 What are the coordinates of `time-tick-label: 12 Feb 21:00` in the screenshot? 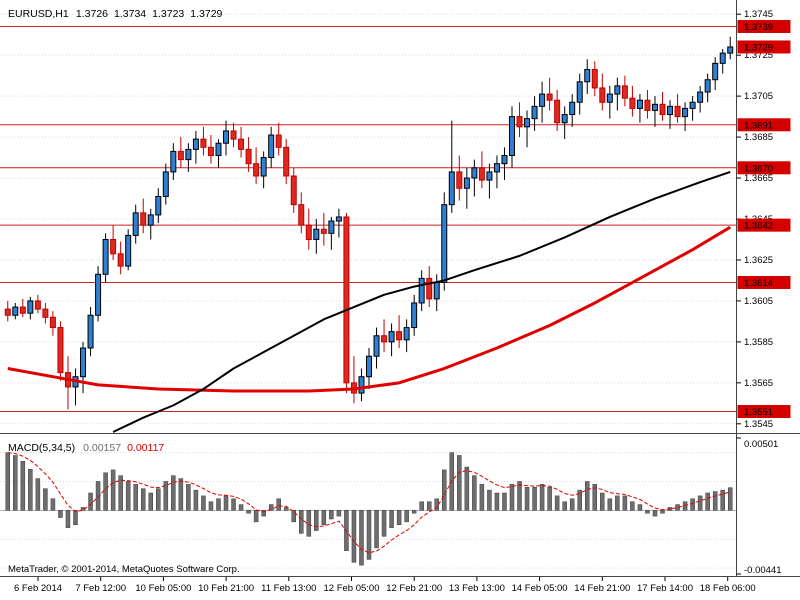 It's located at (414, 588).